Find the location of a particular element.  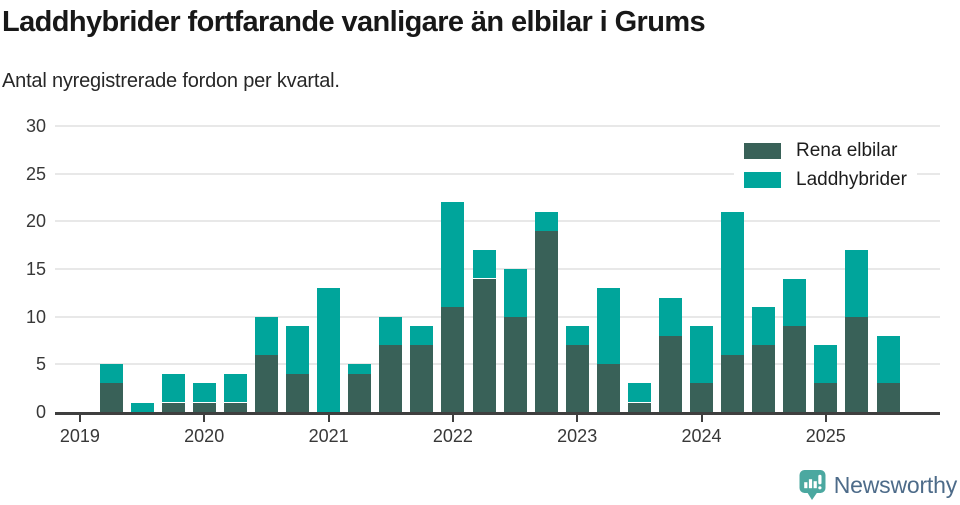

y-axis-tick-label: 20 is located at coordinates (35, 221).